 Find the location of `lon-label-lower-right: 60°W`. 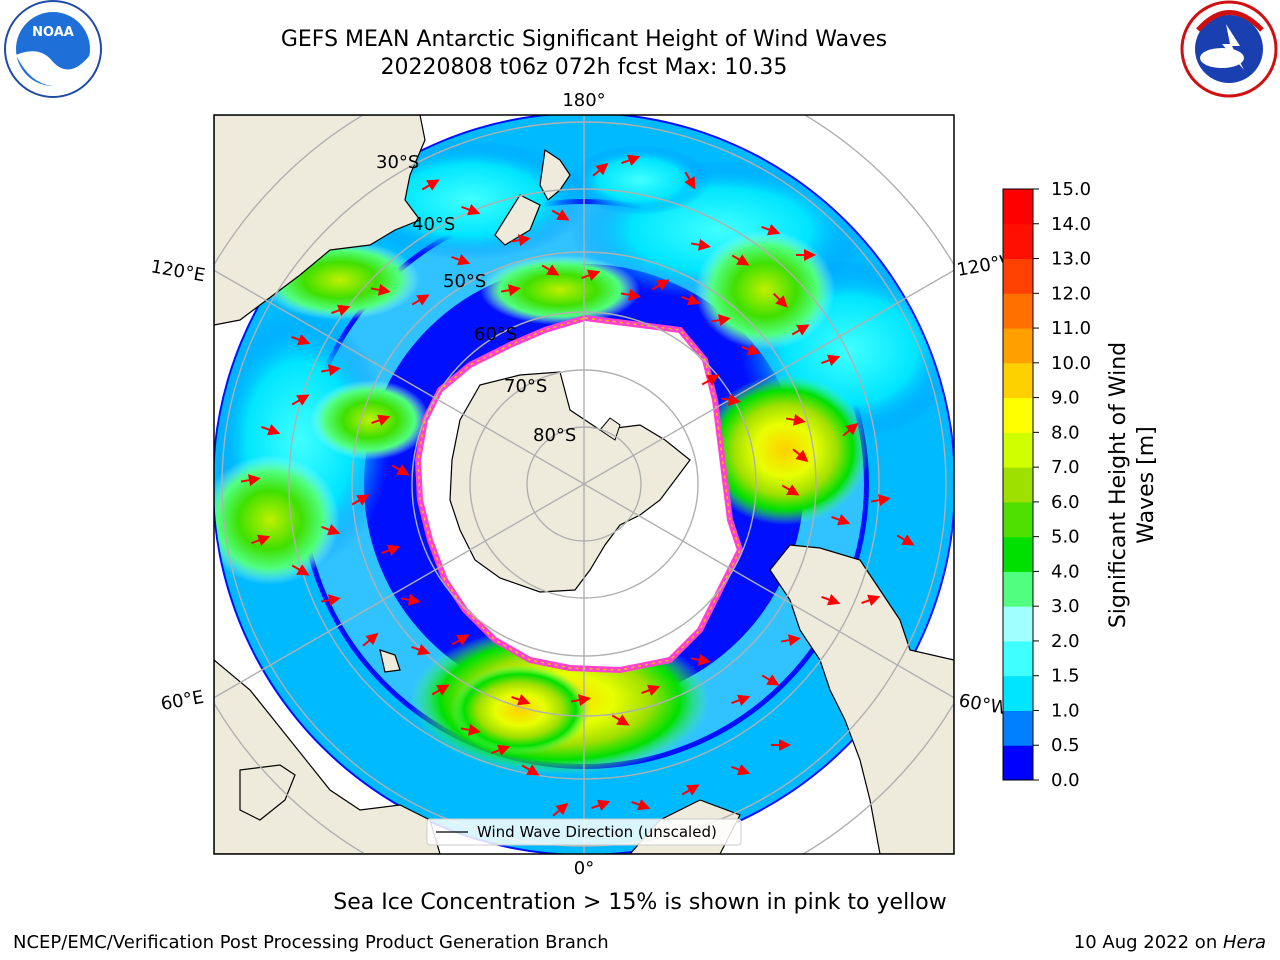

lon-label-lower-right: 60°W is located at coordinates (983, 704).